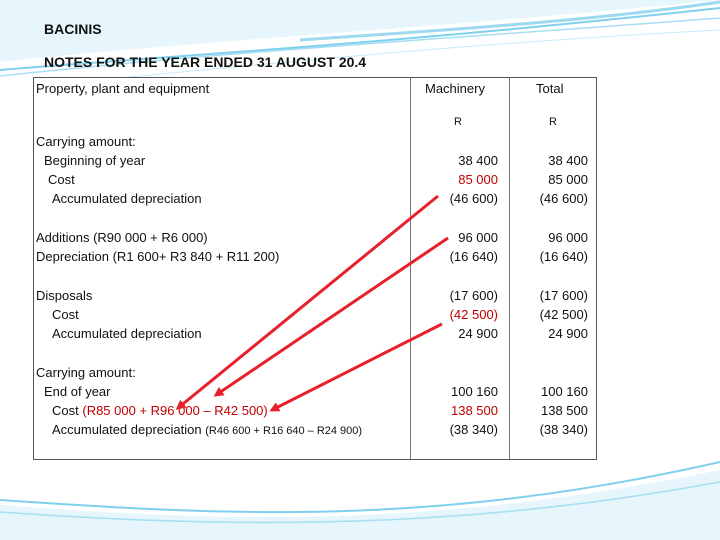 The height and width of the screenshot is (540, 720). I want to click on total-opening-cost: 85 000, so click(568, 179).